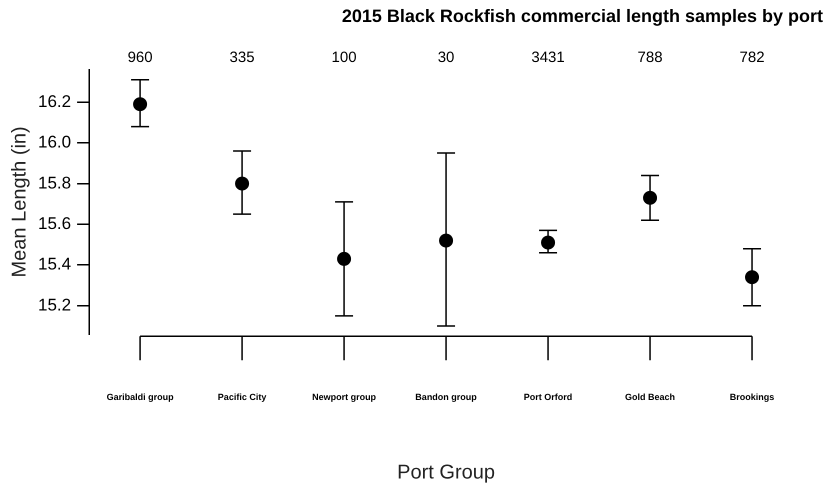 The width and height of the screenshot is (833, 485). What do you see at coordinates (55, 223) in the screenshot?
I see `y-tick-label: 15.6` at bounding box center [55, 223].